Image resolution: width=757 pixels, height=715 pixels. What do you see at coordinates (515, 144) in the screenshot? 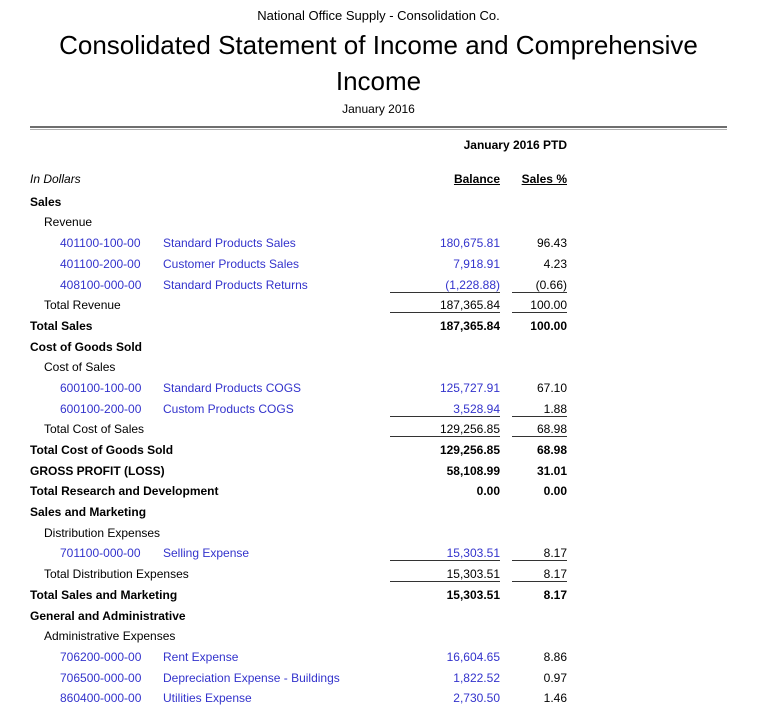
I see `period-group-label: January 2016 PTD` at bounding box center [515, 144].